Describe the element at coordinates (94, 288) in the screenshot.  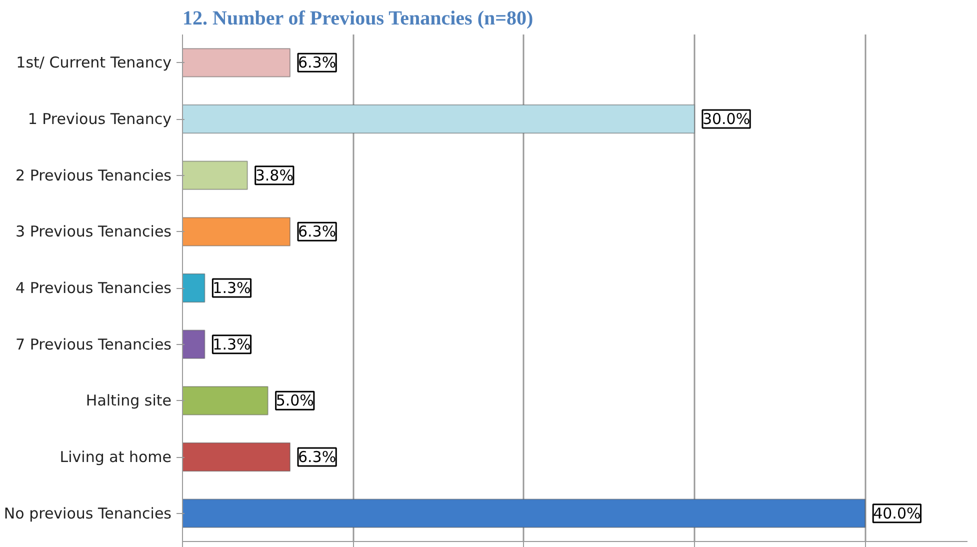
I see `y-tick-label: 4 Previous Tenancies` at that location.